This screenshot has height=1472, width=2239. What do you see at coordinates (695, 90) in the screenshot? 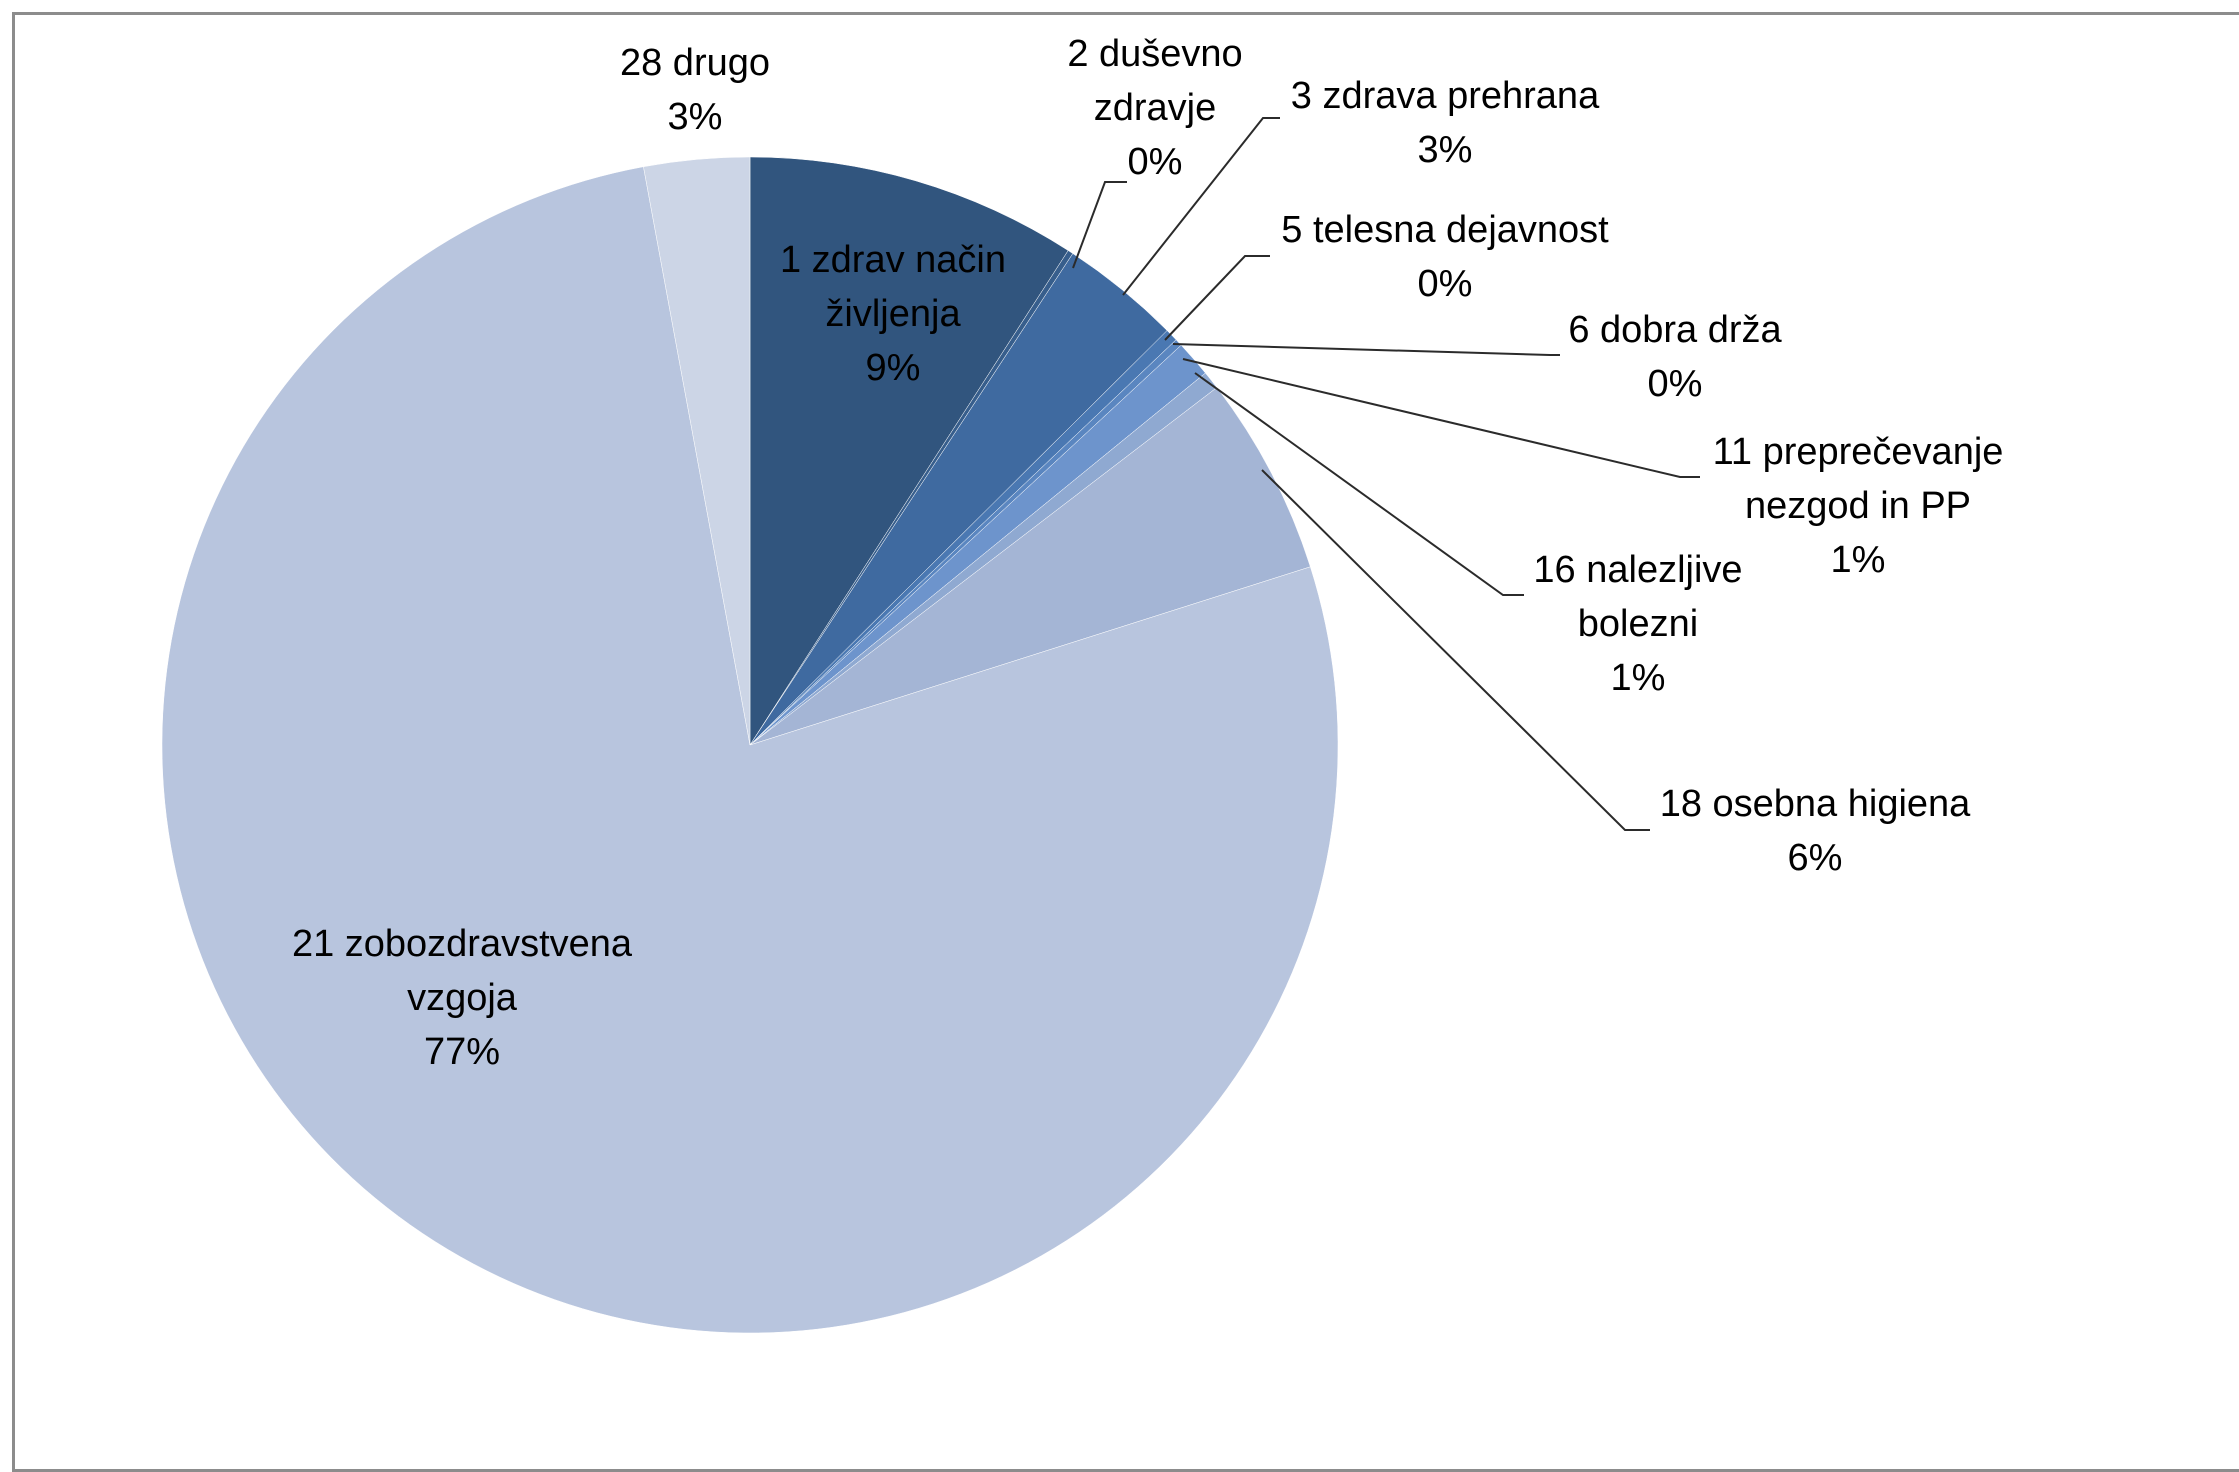
I see `slice-label: 28 drugo 3%` at bounding box center [695, 90].